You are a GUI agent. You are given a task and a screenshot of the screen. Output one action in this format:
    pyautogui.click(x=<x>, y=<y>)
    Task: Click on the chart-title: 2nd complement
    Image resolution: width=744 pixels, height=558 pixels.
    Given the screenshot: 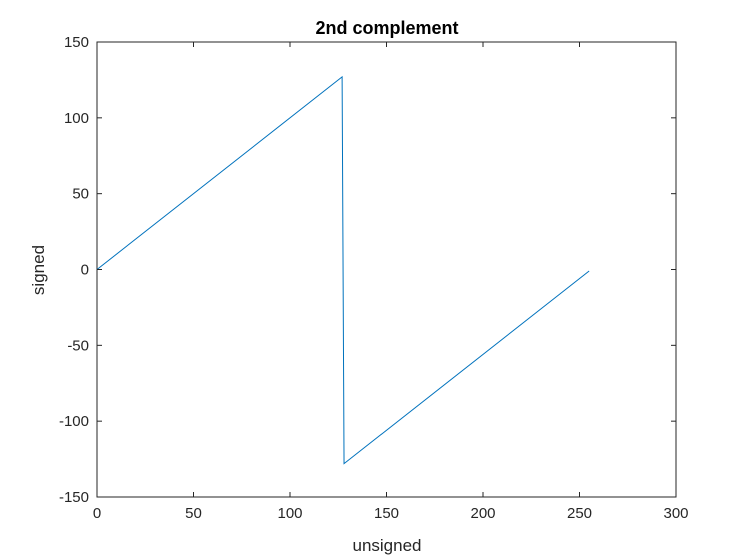 What is the action you would take?
    pyautogui.click(x=386, y=28)
    